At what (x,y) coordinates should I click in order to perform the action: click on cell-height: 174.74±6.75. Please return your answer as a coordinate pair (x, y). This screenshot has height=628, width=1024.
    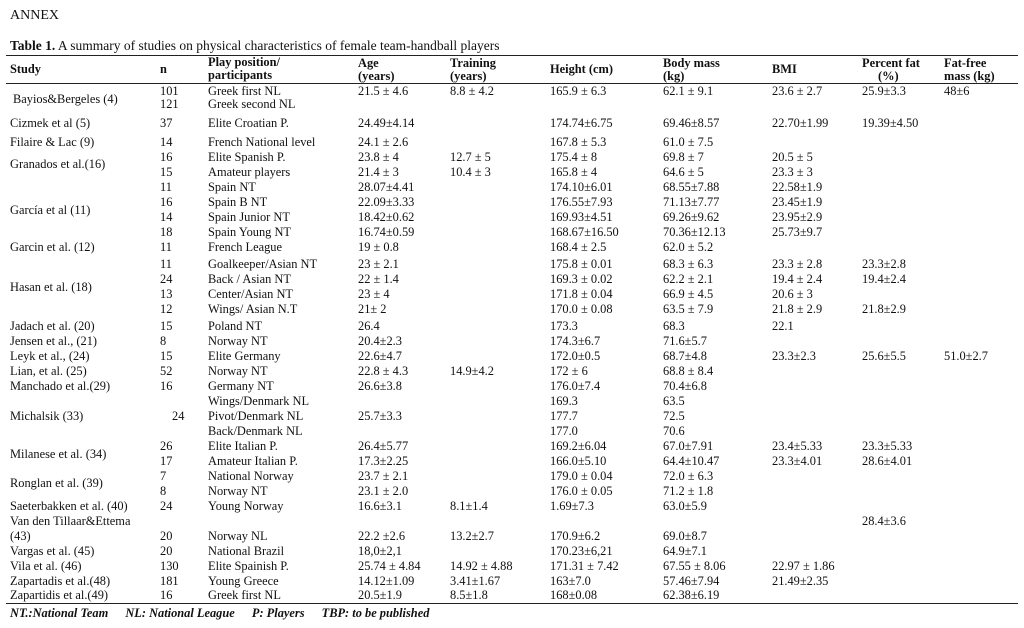
    Looking at the image, I should click on (581, 123).